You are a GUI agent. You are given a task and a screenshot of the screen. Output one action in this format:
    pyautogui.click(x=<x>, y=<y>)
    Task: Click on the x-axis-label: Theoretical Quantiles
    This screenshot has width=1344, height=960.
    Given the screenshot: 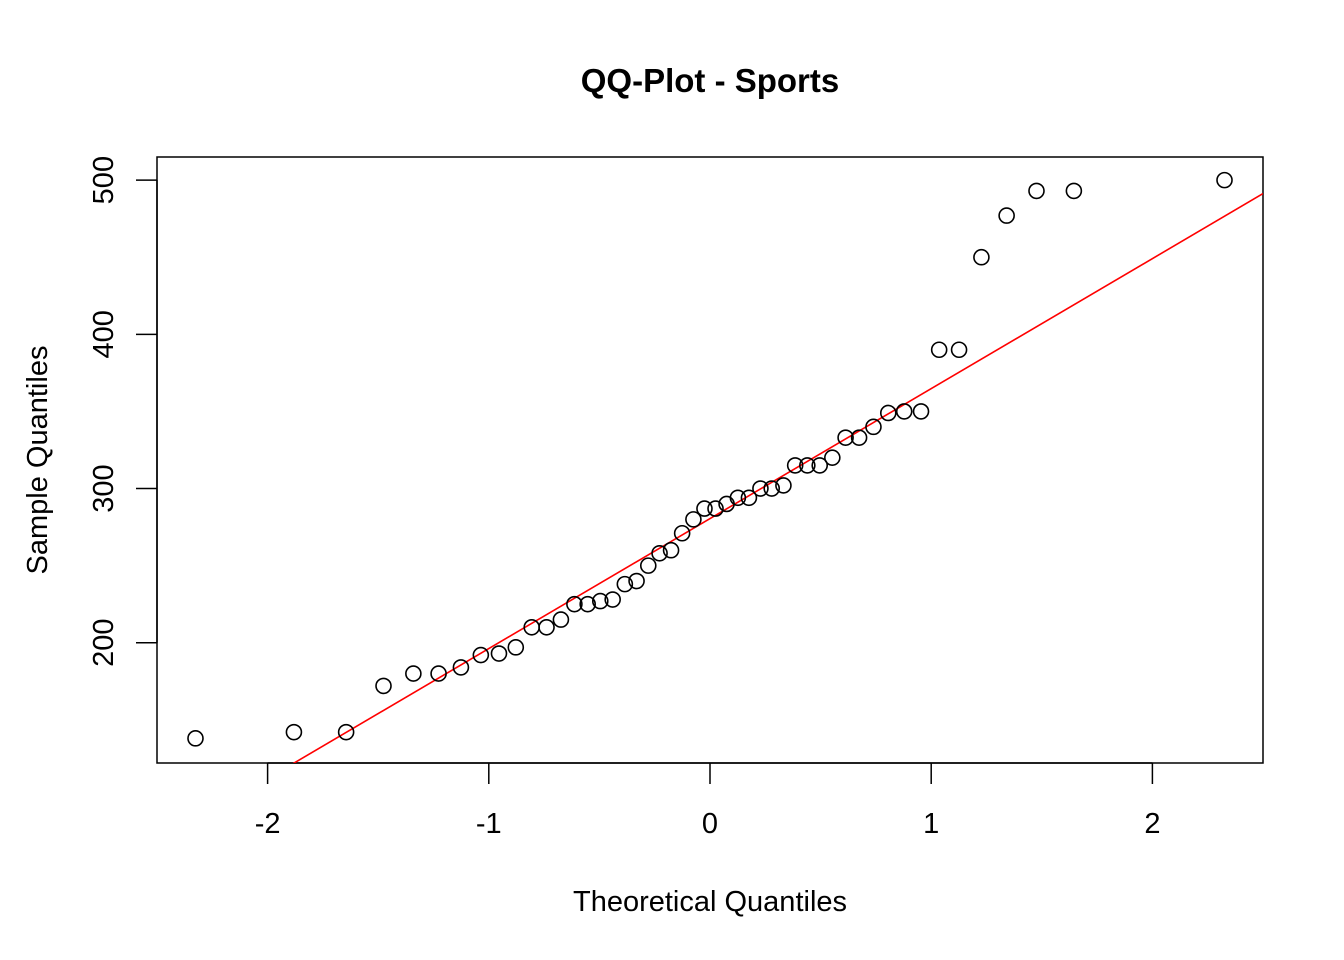 What is the action you would take?
    pyautogui.click(x=710, y=902)
    